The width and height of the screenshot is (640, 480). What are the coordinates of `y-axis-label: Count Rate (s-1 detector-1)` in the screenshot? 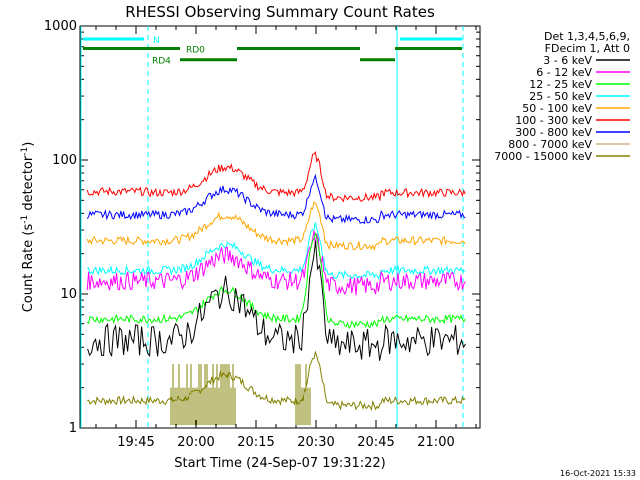 It's located at (28, 227).